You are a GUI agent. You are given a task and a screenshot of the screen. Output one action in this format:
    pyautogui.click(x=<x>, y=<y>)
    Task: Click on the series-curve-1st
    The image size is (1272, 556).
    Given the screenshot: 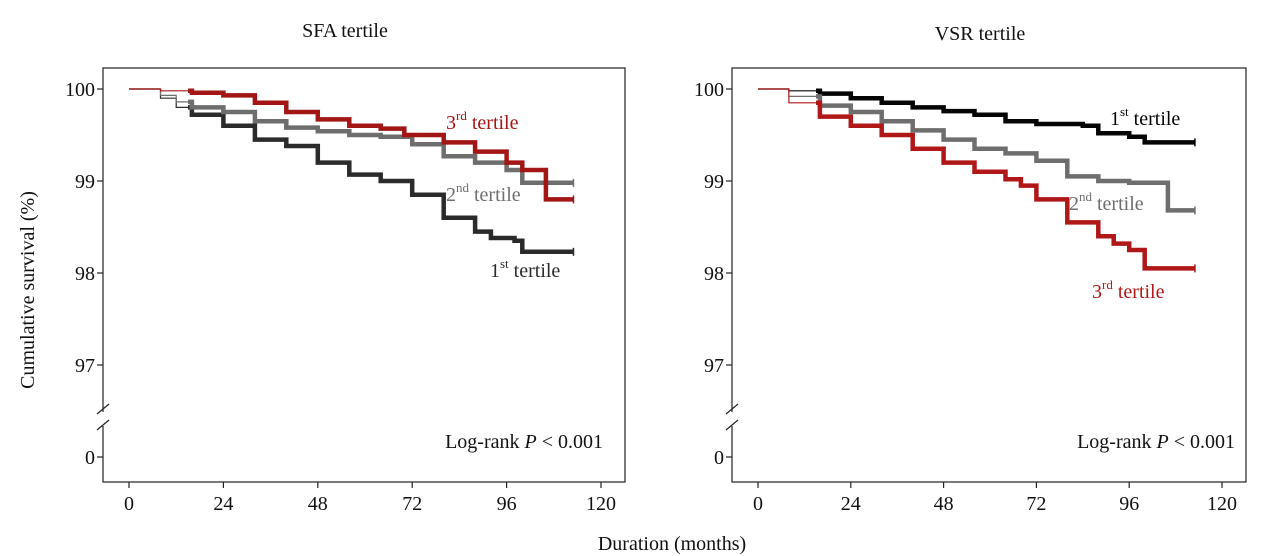 What is the action you would take?
    pyautogui.click(x=1005, y=116)
    